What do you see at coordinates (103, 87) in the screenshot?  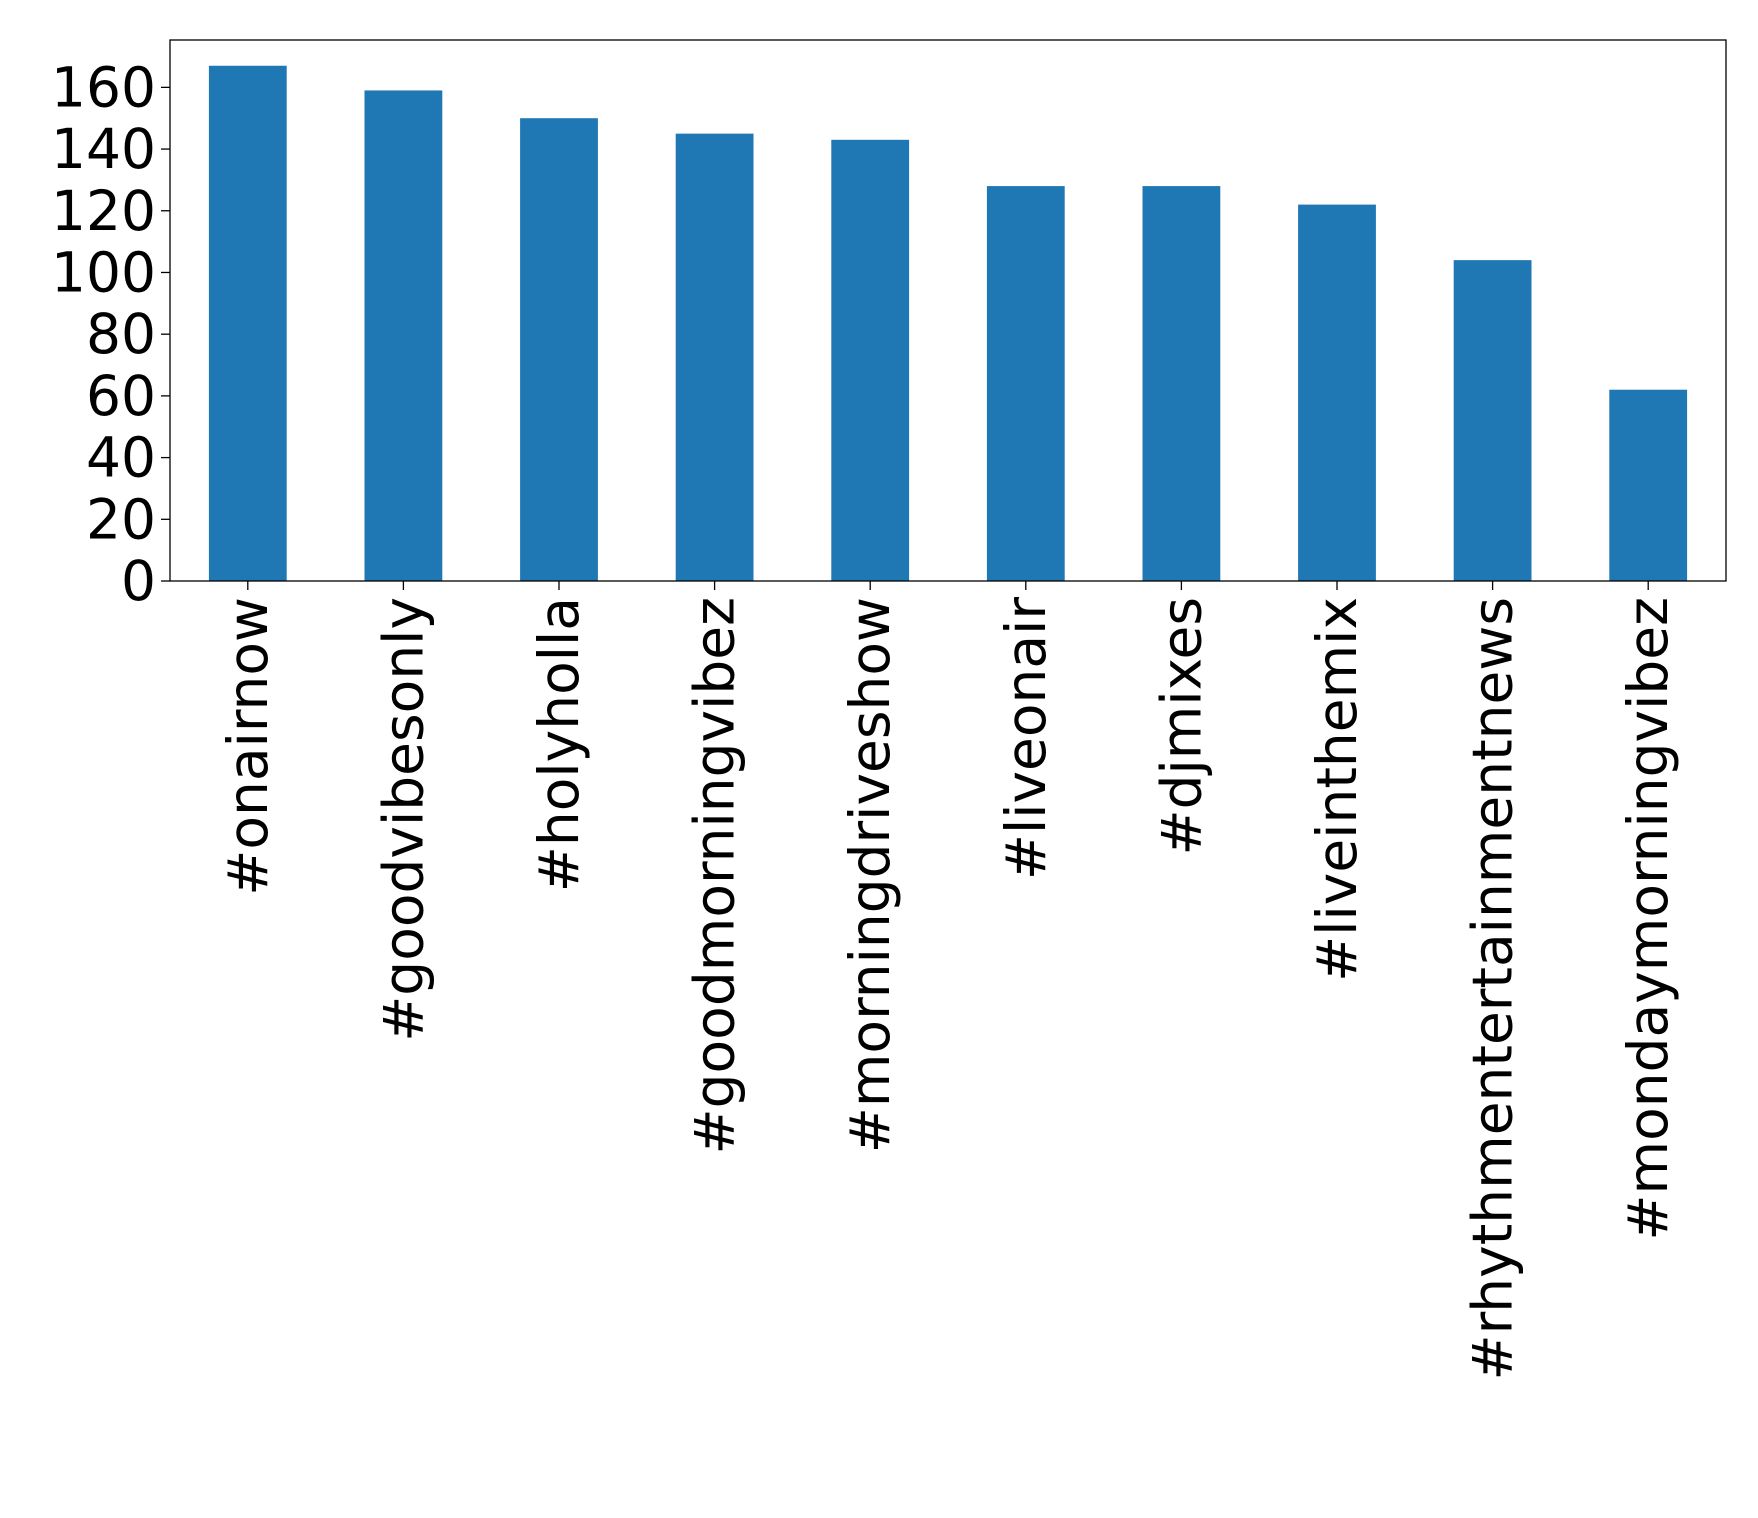 I see `y-tick-label: 160` at bounding box center [103, 87].